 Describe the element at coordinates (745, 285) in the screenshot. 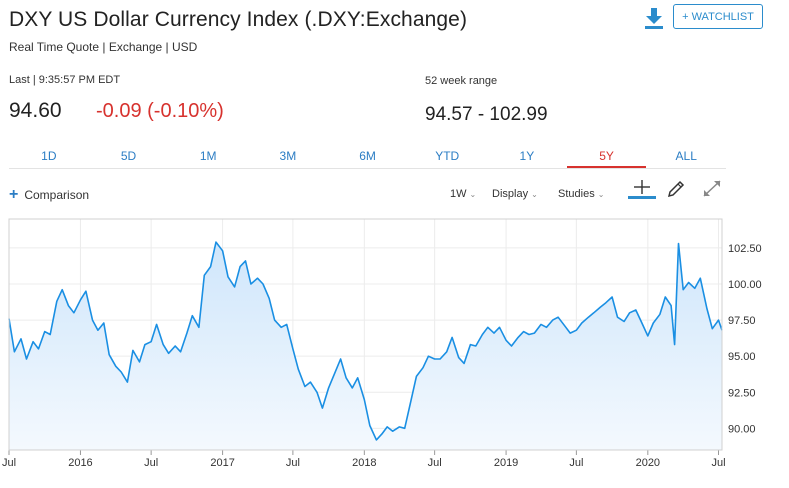

I see `y-tick-label: 100.00` at that location.